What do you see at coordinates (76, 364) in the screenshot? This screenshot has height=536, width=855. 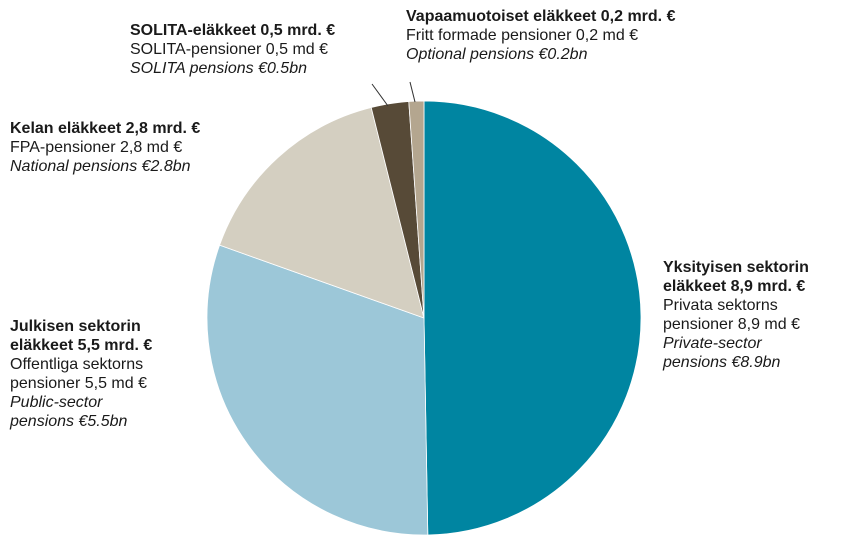 I see `slice-label: Offentliga sektorns` at bounding box center [76, 364].